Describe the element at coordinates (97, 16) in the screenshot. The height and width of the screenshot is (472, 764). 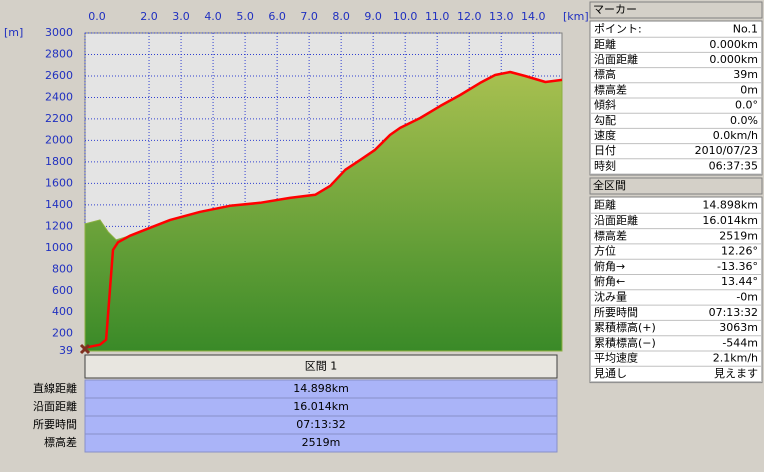
I see `x-tick-label: 0.0` at that location.